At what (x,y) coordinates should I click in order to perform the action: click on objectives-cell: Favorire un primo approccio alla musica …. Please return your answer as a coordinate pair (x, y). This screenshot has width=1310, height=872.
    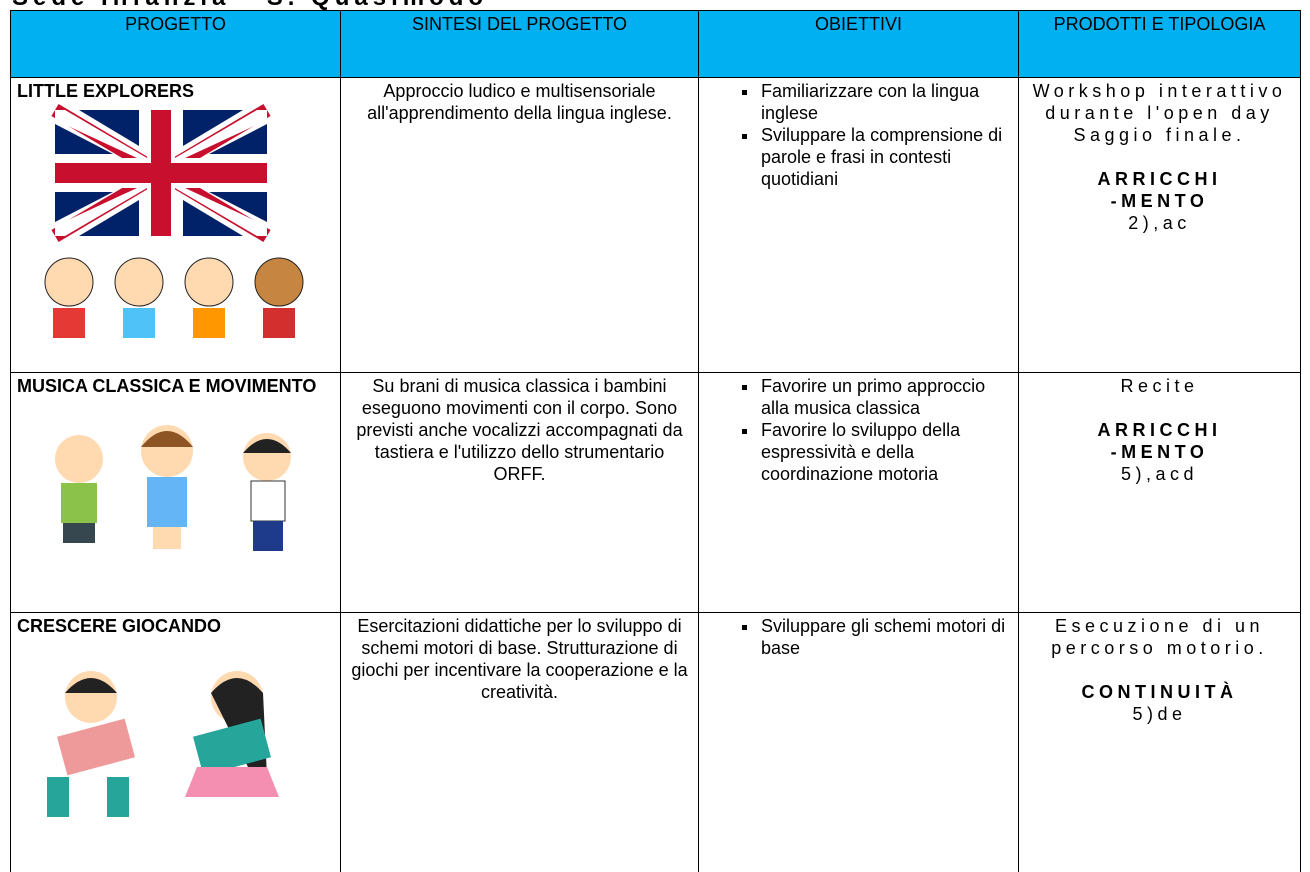
    Looking at the image, I should click on (858, 492).